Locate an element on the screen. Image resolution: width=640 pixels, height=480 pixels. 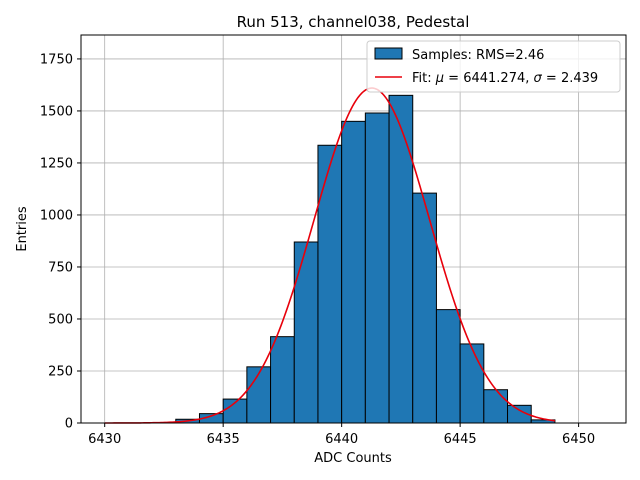
y-tick-label: 250 is located at coordinates (60, 371).